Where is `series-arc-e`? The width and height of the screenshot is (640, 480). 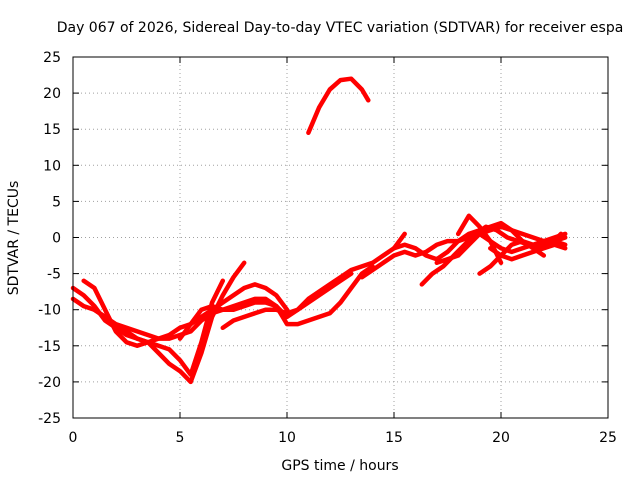
series-arc-e is located at coordinates (276, 302).